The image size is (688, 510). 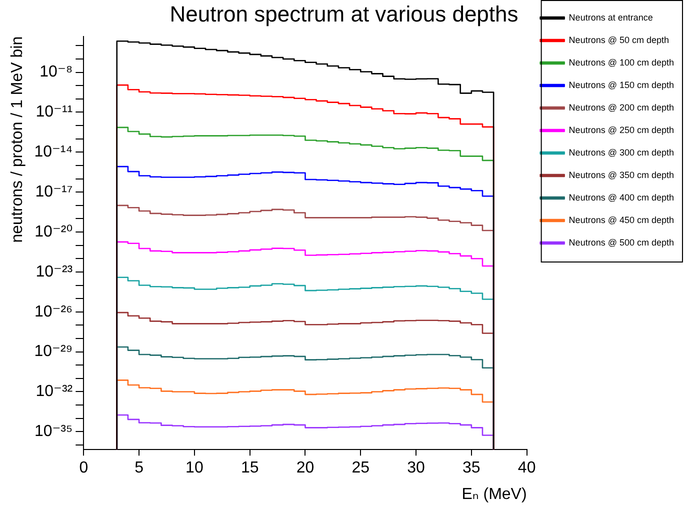 I want to click on x-tick-label: 35, so click(x=471, y=468).